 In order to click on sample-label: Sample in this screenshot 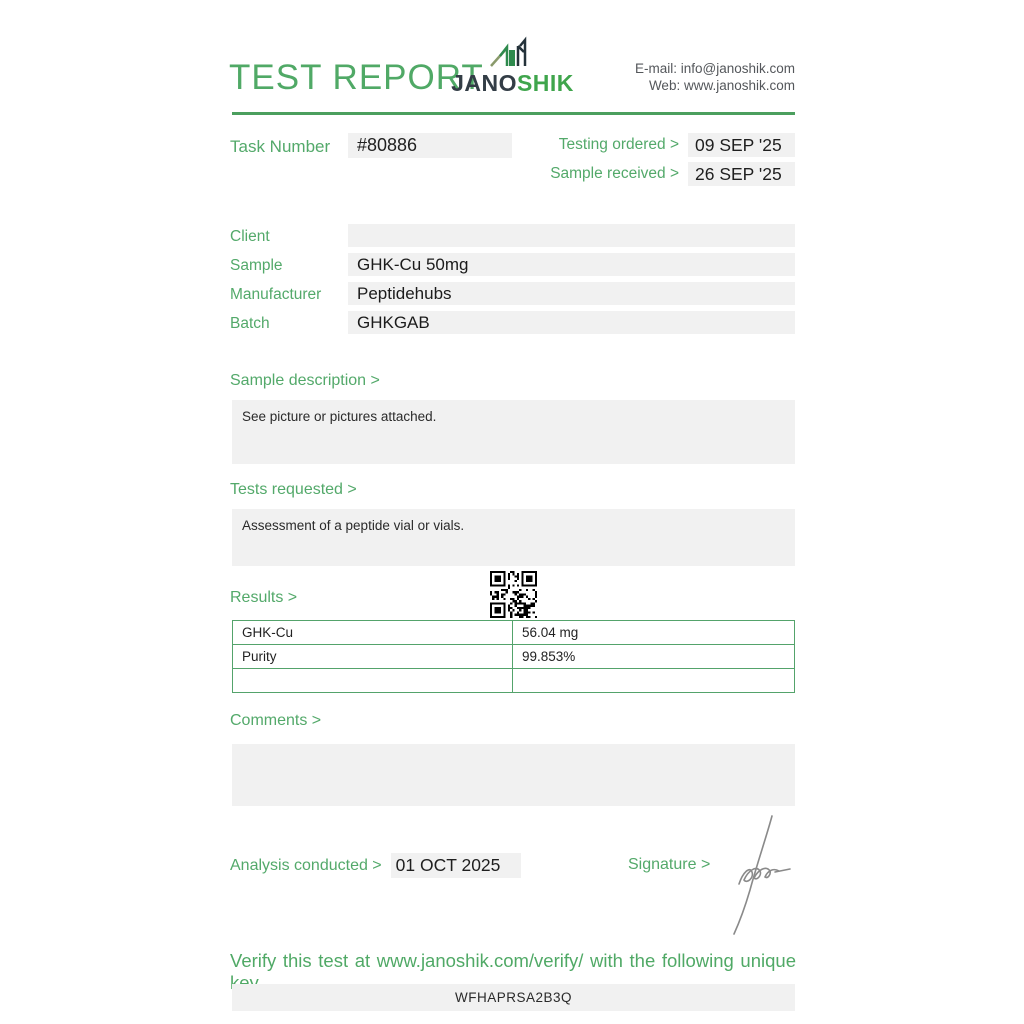, I will do `click(256, 265)`.